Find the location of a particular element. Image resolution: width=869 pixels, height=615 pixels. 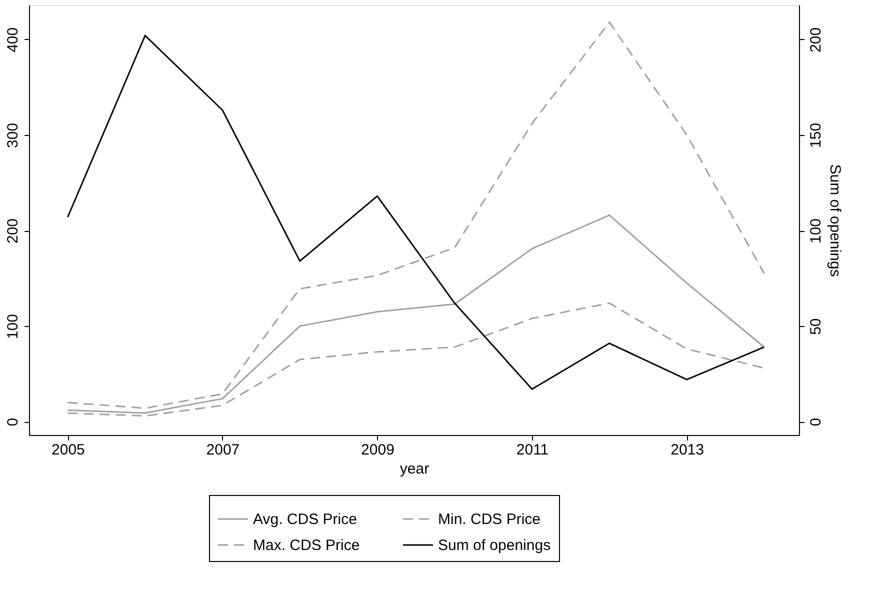

y-tick-label: 300 is located at coordinates (13, 135).